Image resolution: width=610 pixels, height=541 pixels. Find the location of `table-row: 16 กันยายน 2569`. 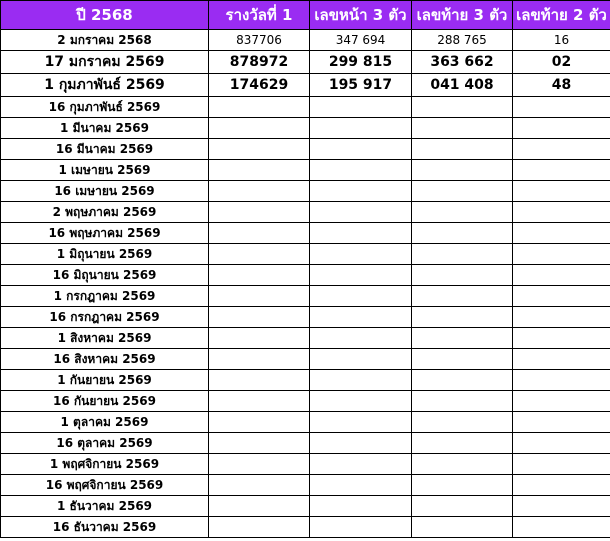

table-row: 16 กันยายน 2569 is located at coordinates (305, 401).